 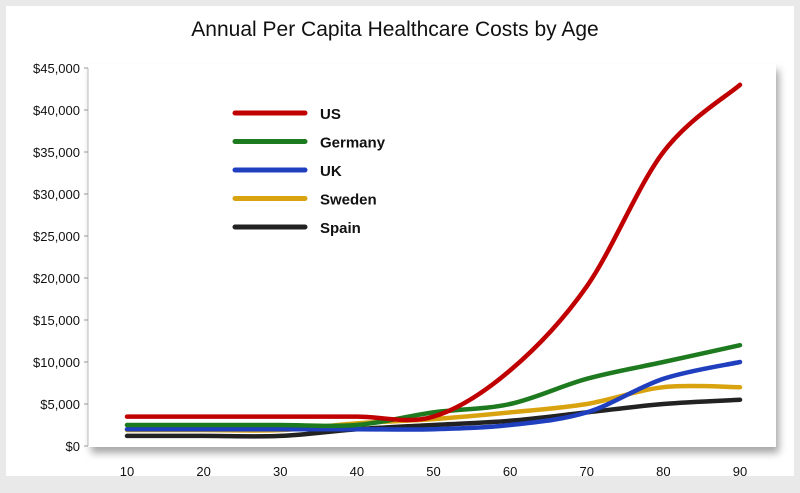 I want to click on legend-label: UK, so click(x=331, y=171).